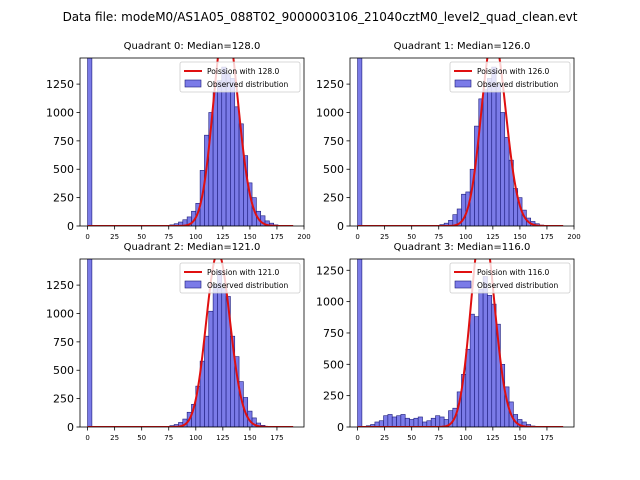 The image size is (640, 480). Describe the element at coordinates (243, 272) in the screenshot. I see `legend-poisson-label: Poission with 121.0` at that location.